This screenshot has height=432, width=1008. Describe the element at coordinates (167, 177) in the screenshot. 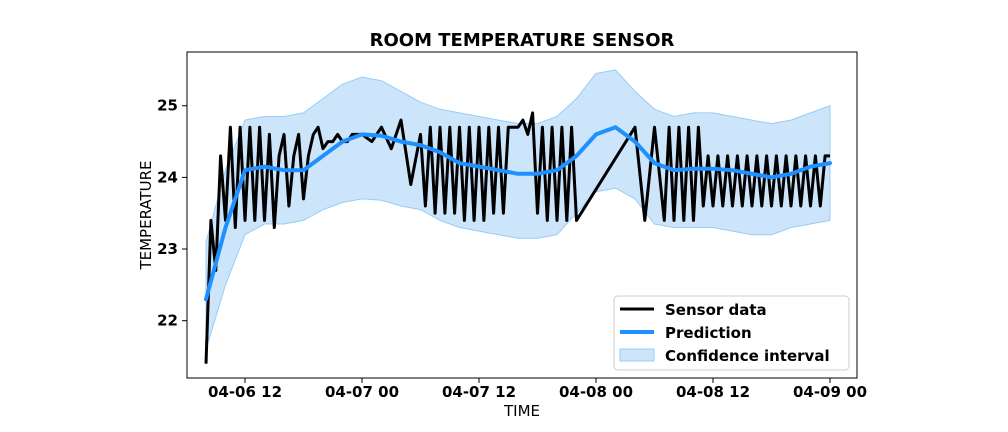

I see `y-tick-label: 24` at that location.